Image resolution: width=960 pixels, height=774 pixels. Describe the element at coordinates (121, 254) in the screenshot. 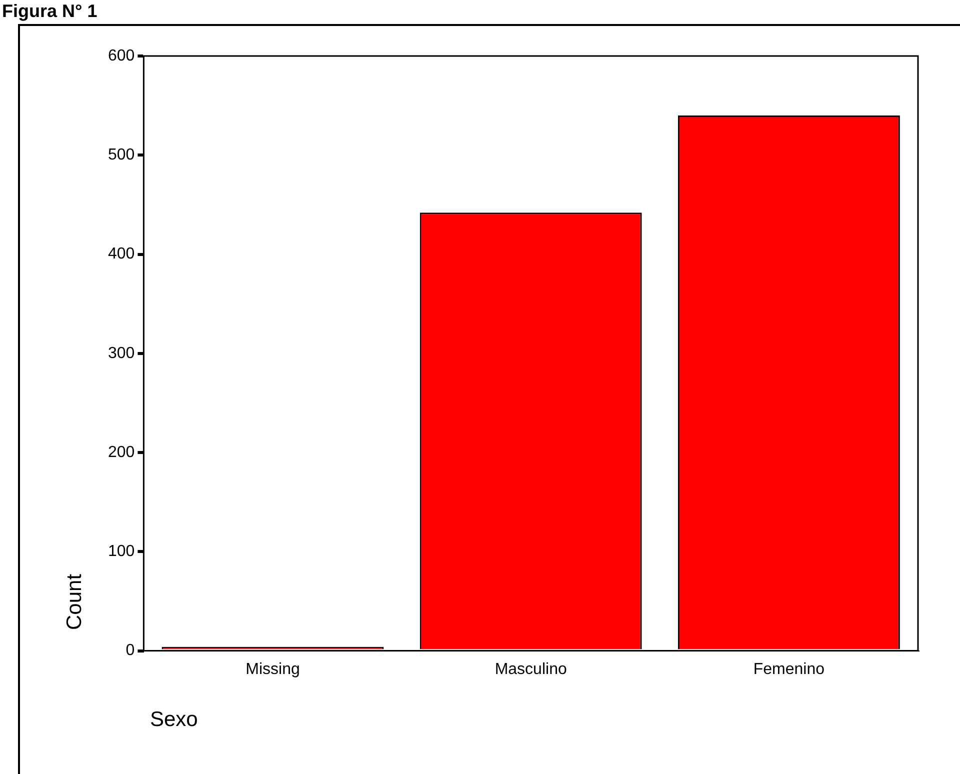

I see `y-tick-label: 400` at that location.